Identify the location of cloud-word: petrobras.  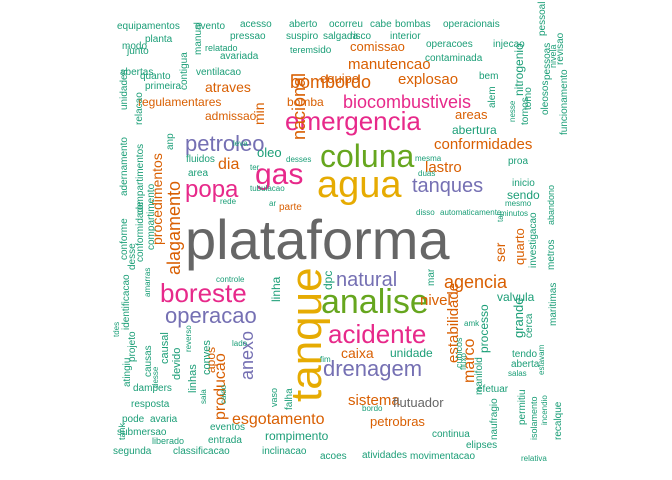
(397, 421).